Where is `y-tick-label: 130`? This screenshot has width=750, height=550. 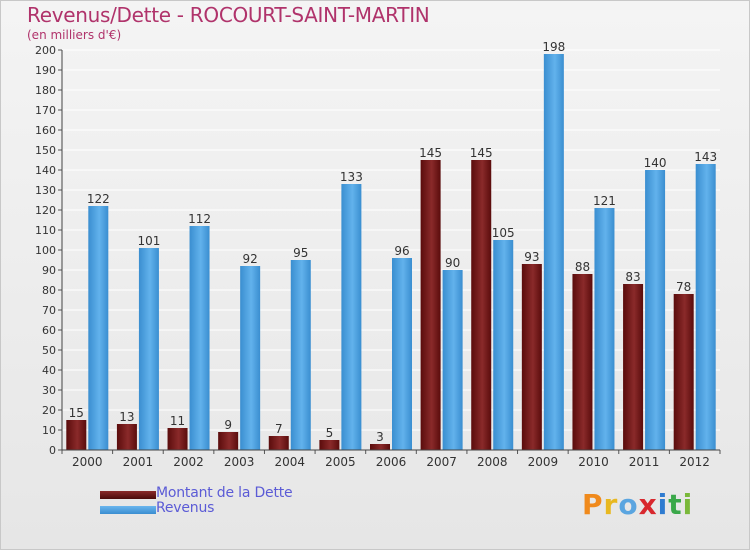
y-tick-label: 130 is located at coordinates (45, 190).